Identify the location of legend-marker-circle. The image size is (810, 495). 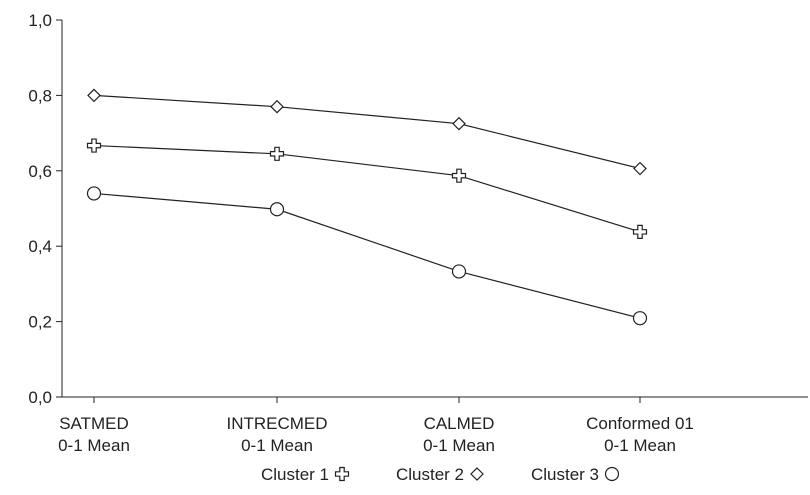
(612, 474).